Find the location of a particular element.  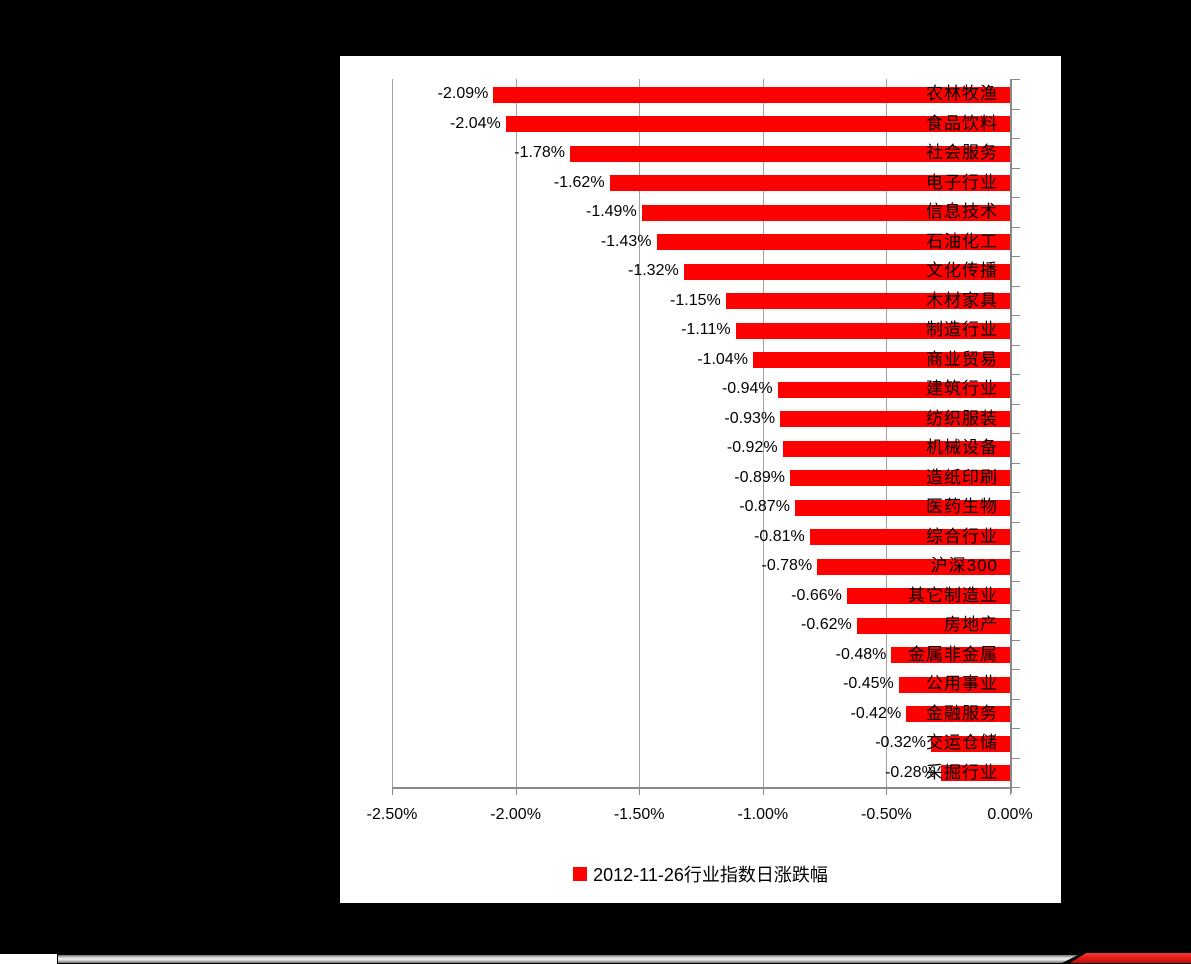

category-label: 信息技术 is located at coordinates (962, 211).